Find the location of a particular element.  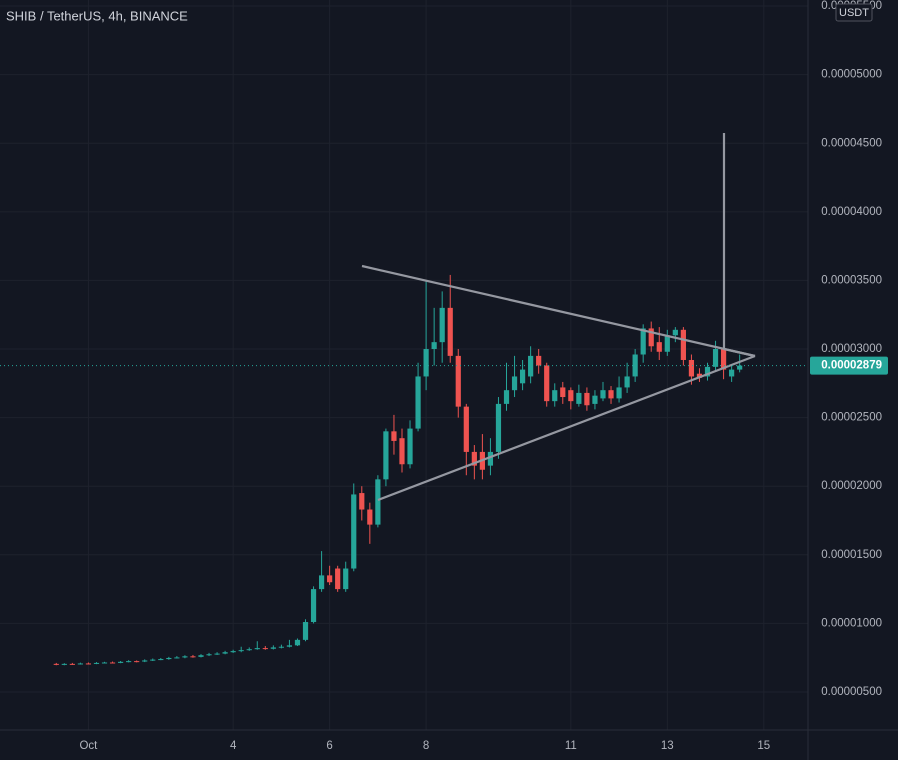

x-tick-label: 13 is located at coordinates (667, 746).